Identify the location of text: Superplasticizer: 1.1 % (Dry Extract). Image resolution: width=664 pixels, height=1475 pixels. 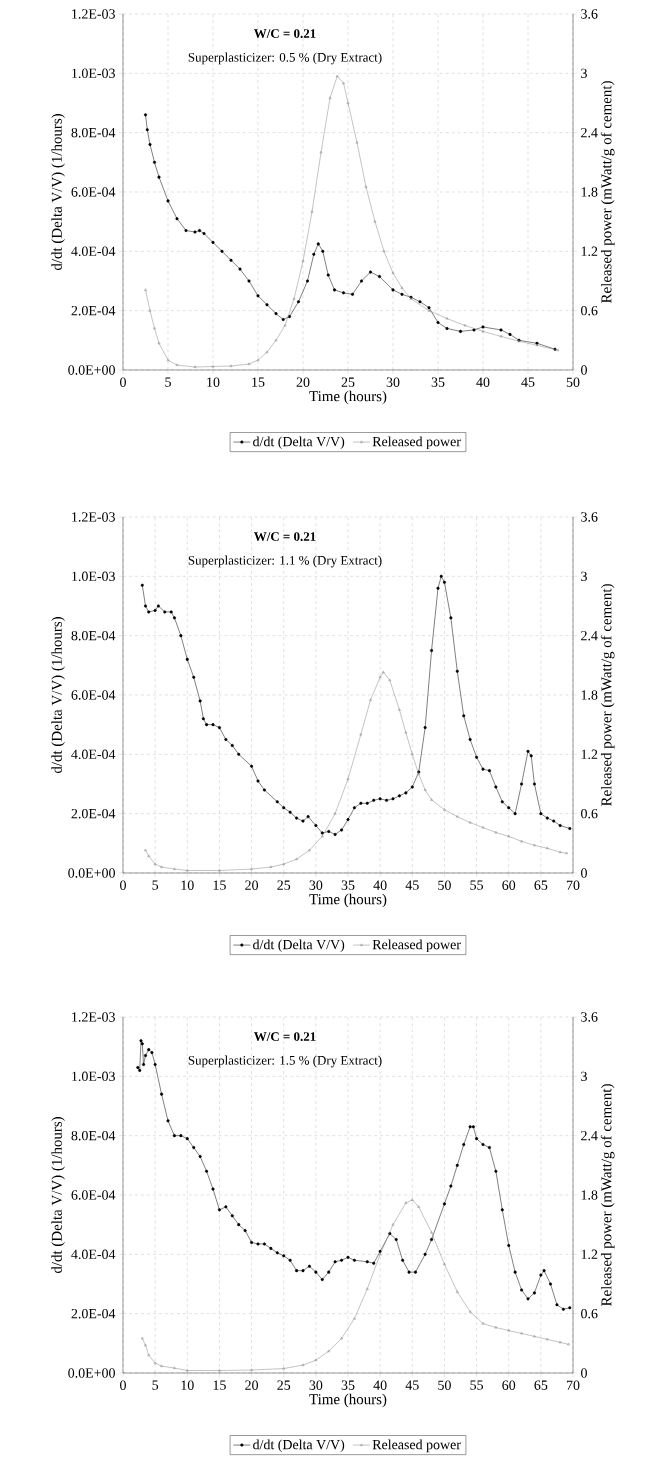
(285, 561).